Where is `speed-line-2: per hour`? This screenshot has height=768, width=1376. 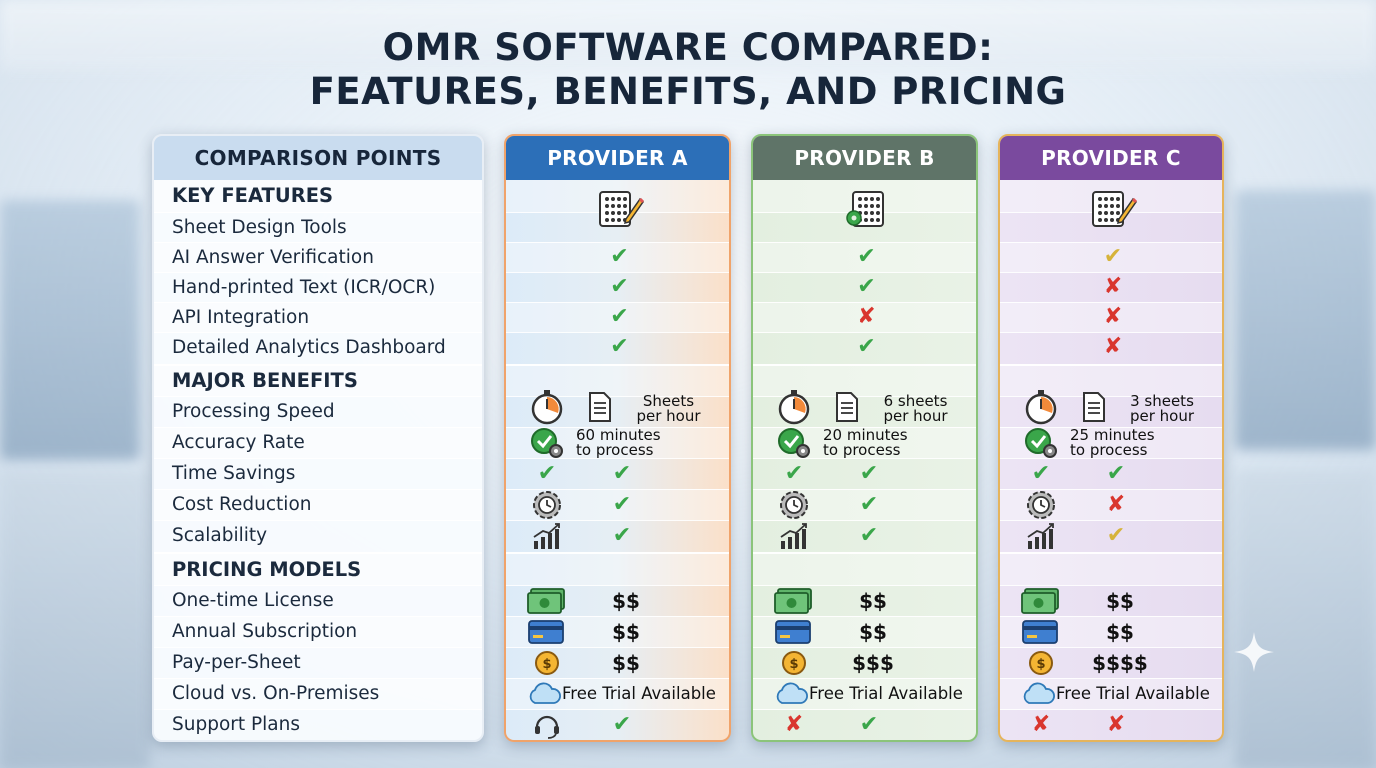 speed-line-2: per hour is located at coordinates (915, 416).